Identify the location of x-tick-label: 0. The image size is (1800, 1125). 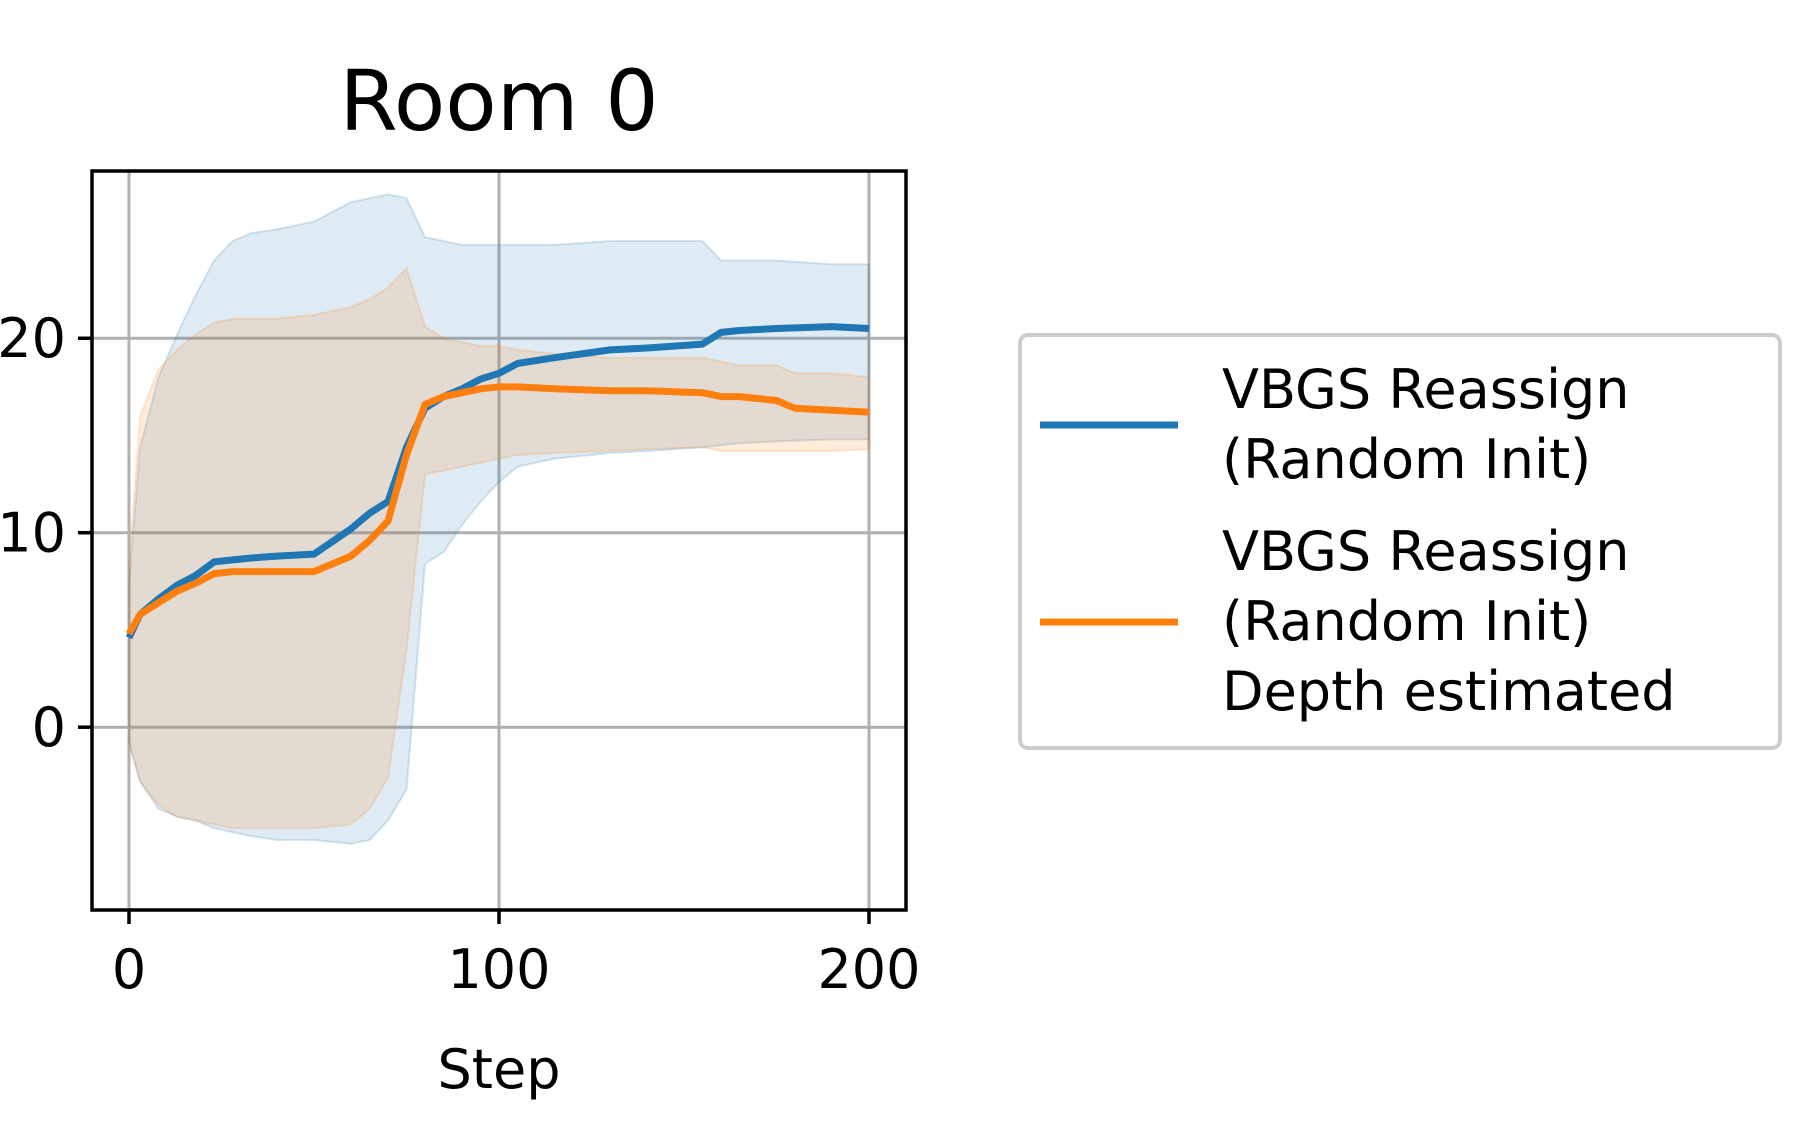
(129, 969).